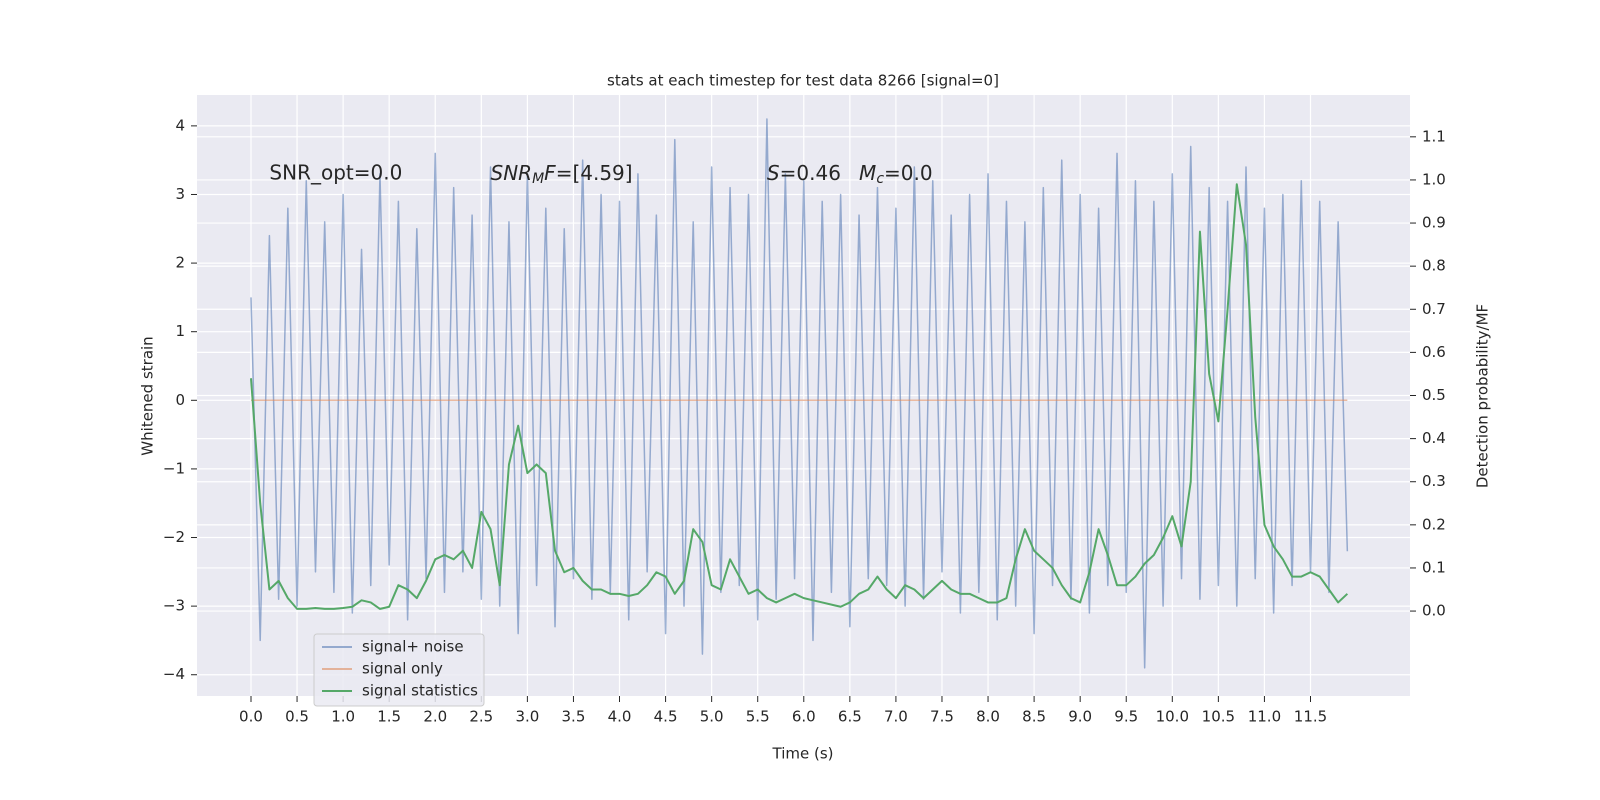 This screenshot has width=1600, height=800. Describe the element at coordinates (1172, 717) in the screenshot. I see `x-tick-label: 10.0` at that location.